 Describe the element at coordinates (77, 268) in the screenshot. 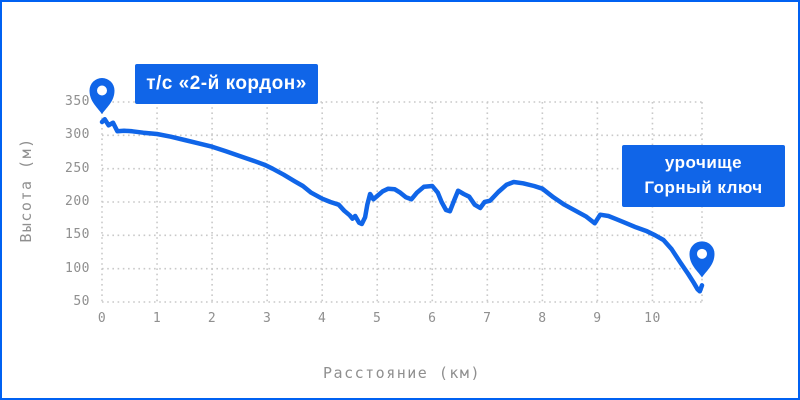

I see `y-tick-label-100: 100` at that location.